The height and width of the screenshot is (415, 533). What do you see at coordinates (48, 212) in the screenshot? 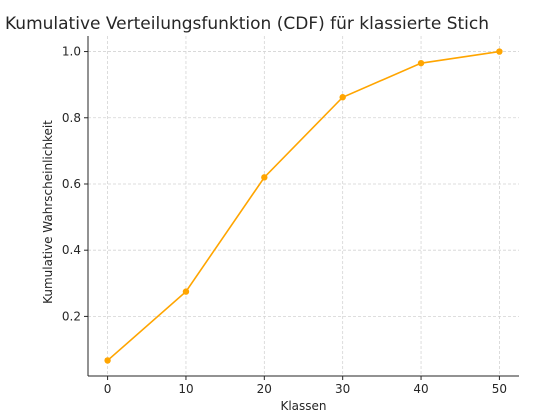
I see `y-axis-label: Kumulative Wahrscheinlichkeit` at bounding box center [48, 212].